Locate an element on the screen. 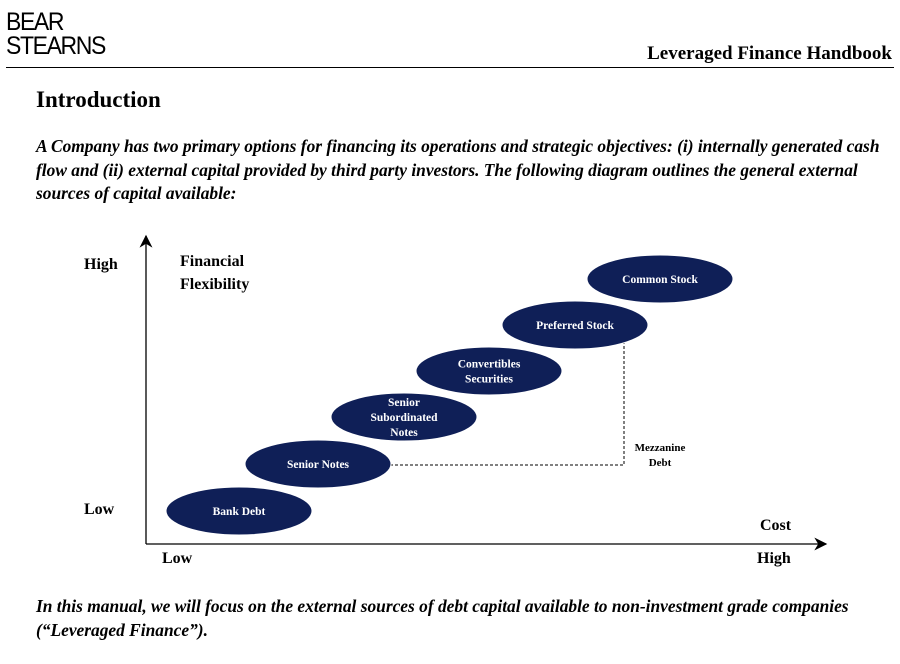  x-axis-title: Cost is located at coordinates (776, 525).